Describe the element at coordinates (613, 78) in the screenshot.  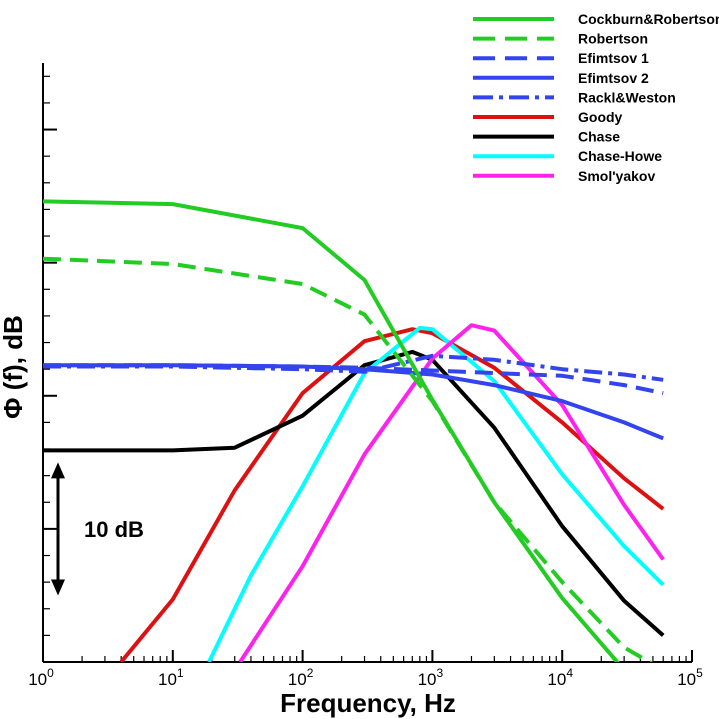
I see `legend-label-3: Efimtsov 2` at that location.